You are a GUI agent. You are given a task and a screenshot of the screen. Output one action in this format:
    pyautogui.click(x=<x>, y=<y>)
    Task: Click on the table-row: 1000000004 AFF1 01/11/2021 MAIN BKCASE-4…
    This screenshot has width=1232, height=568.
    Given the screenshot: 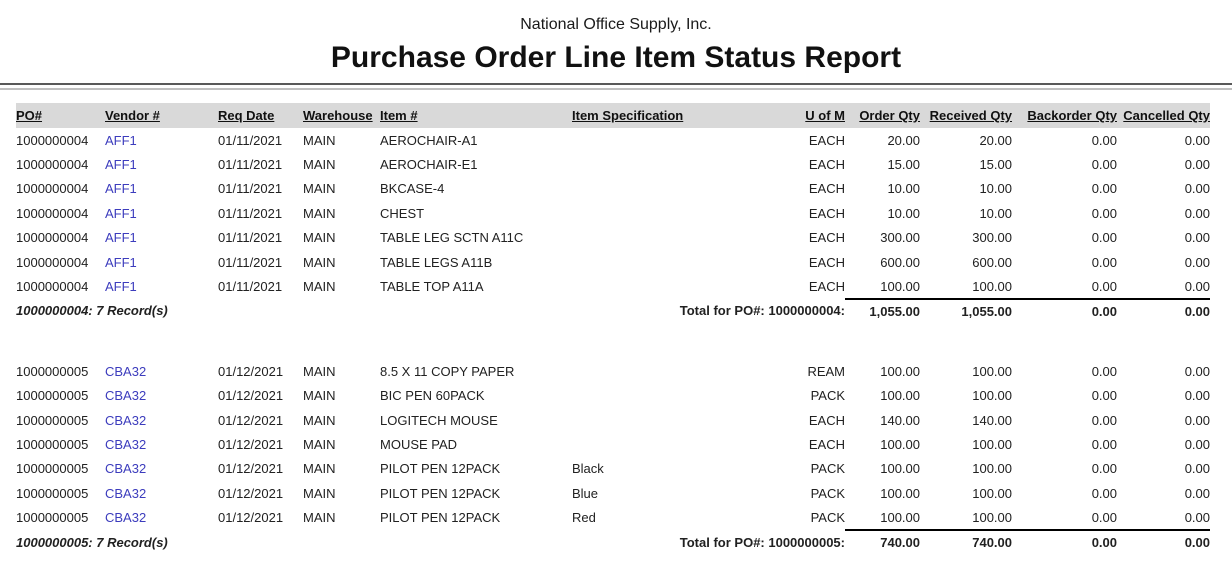 What is the action you would take?
    pyautogui.click(x=613, y=189)
    